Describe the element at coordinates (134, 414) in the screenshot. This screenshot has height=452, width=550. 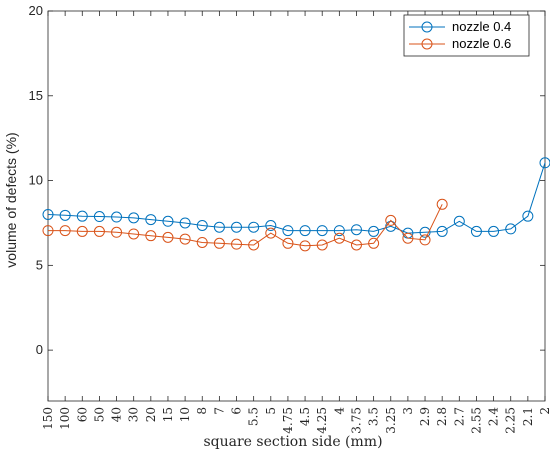
I see `x-tick-label-5: 30` at that location.